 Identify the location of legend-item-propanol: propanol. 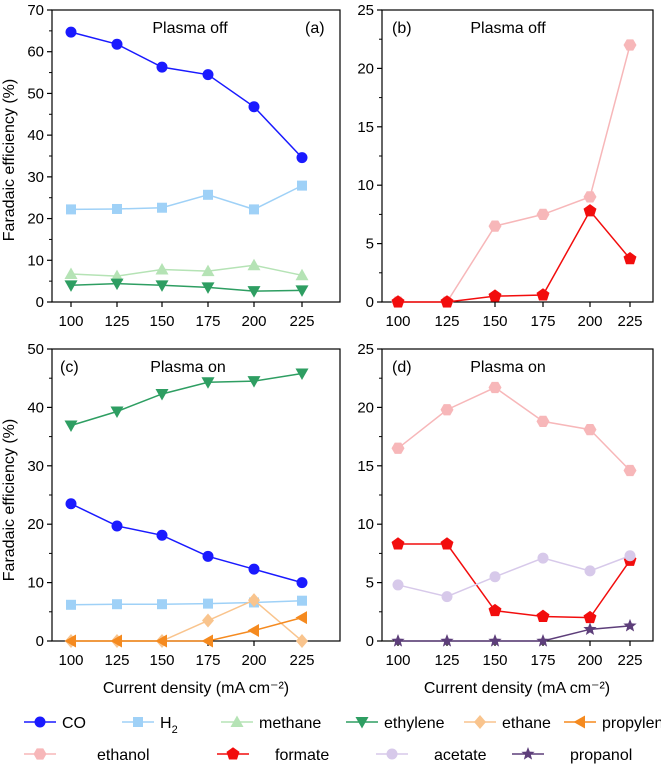
(572, 755).